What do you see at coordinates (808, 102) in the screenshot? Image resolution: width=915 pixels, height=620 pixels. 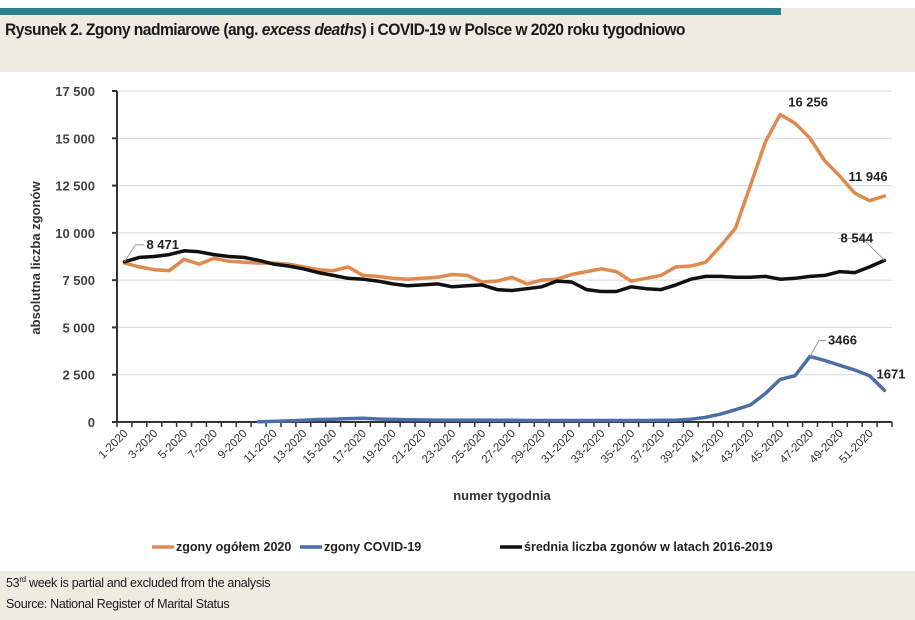 I see `data-label: 16 256` at bounding box center [808, 102].